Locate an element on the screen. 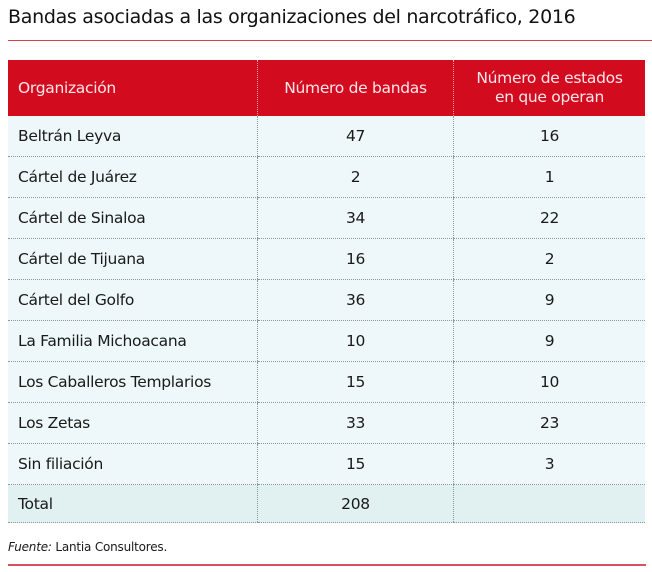 The height and width of the screenshot is (572, 652). source-label: Fuente: is located at coordinates (30, 547).